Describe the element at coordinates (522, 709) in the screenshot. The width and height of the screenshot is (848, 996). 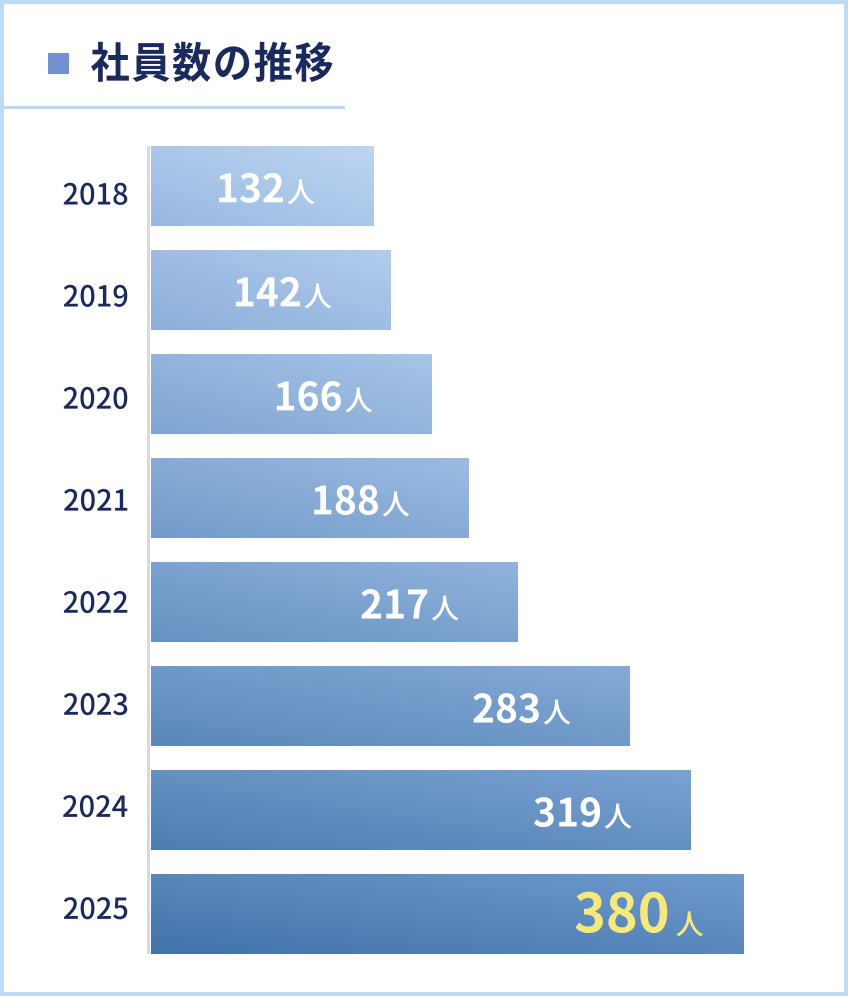
I see `value-label-2023` at that location.